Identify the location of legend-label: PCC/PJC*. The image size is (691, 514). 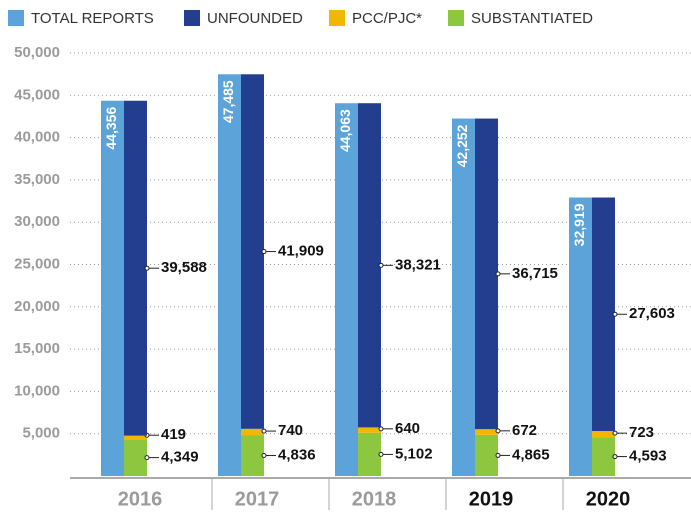
(387, 18).